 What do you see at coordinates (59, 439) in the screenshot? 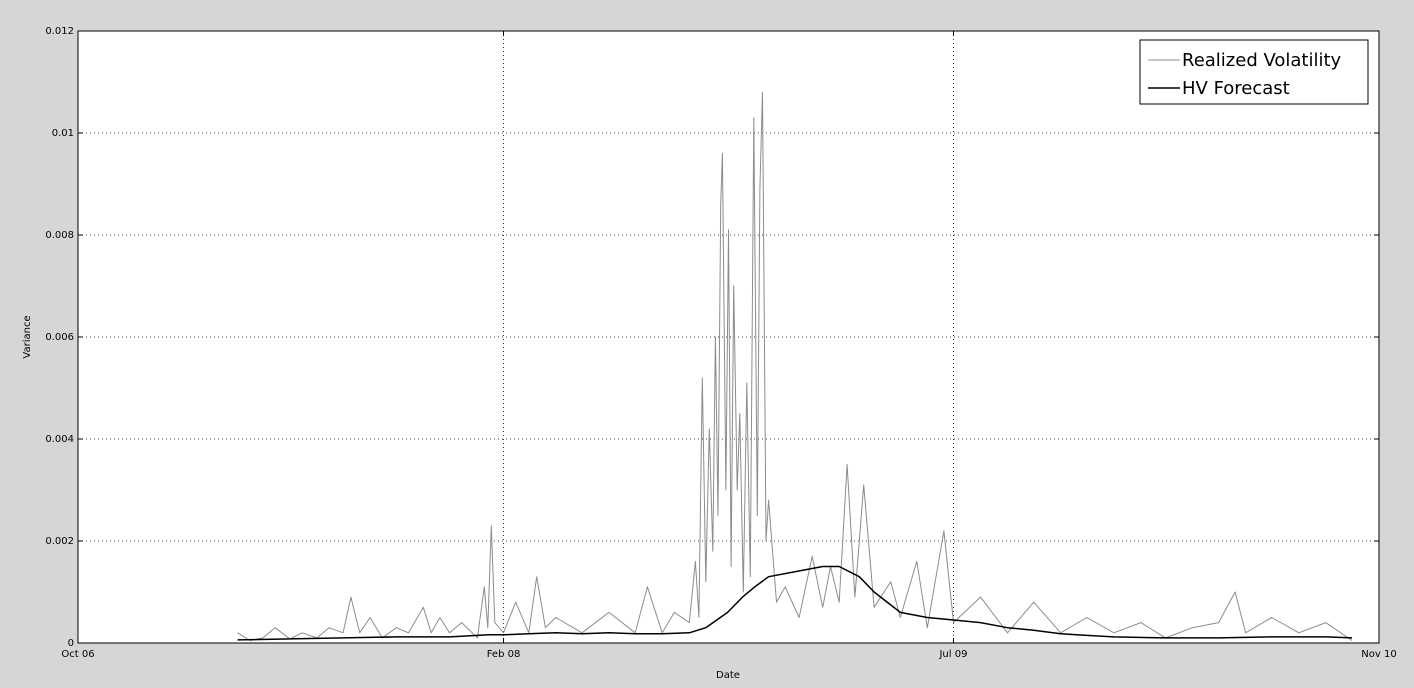
I see `y-tick-label: 0.004` at bounding box center [59, 439].